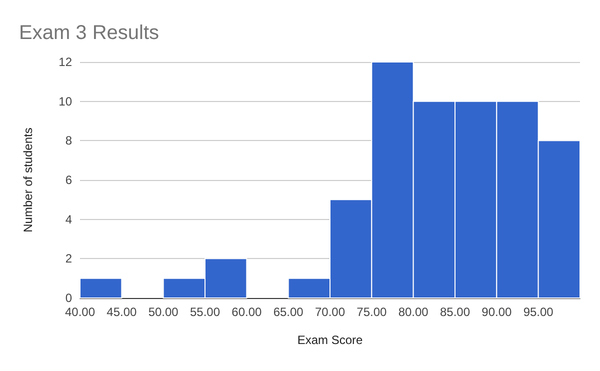 The height and width of the screenshot is (371, 600). What do you see at coordinates (330, 312) in the screenshot?
I see `x-tick-label: 70.00` at bounding box center [330, 312].